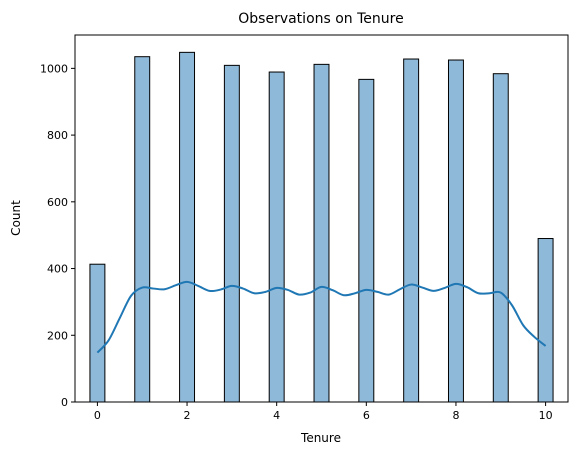  What do you see at coordinates (320, 438) in the screenshot?
I see `x-axis-label: Tenure` at bounding box center [320, 438].